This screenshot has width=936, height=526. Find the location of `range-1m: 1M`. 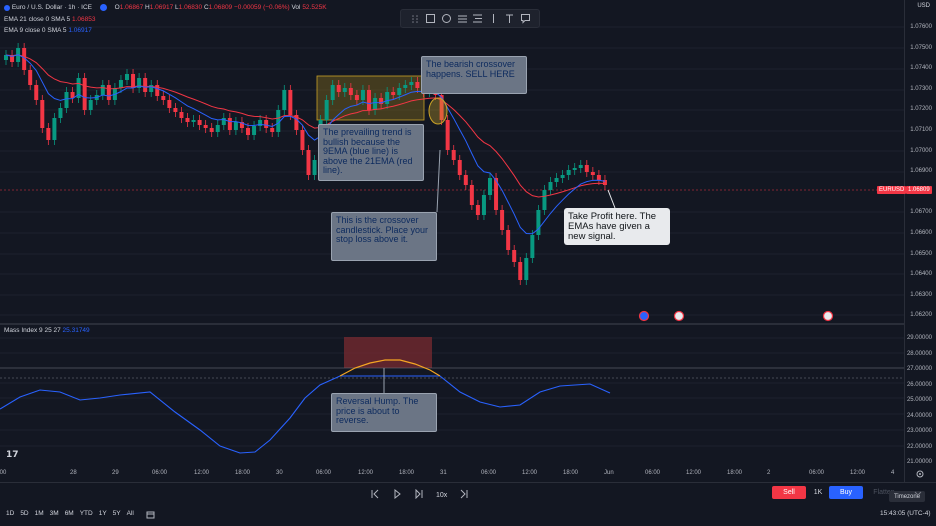

range-1m: 1M is located at coordinates (39, 513).